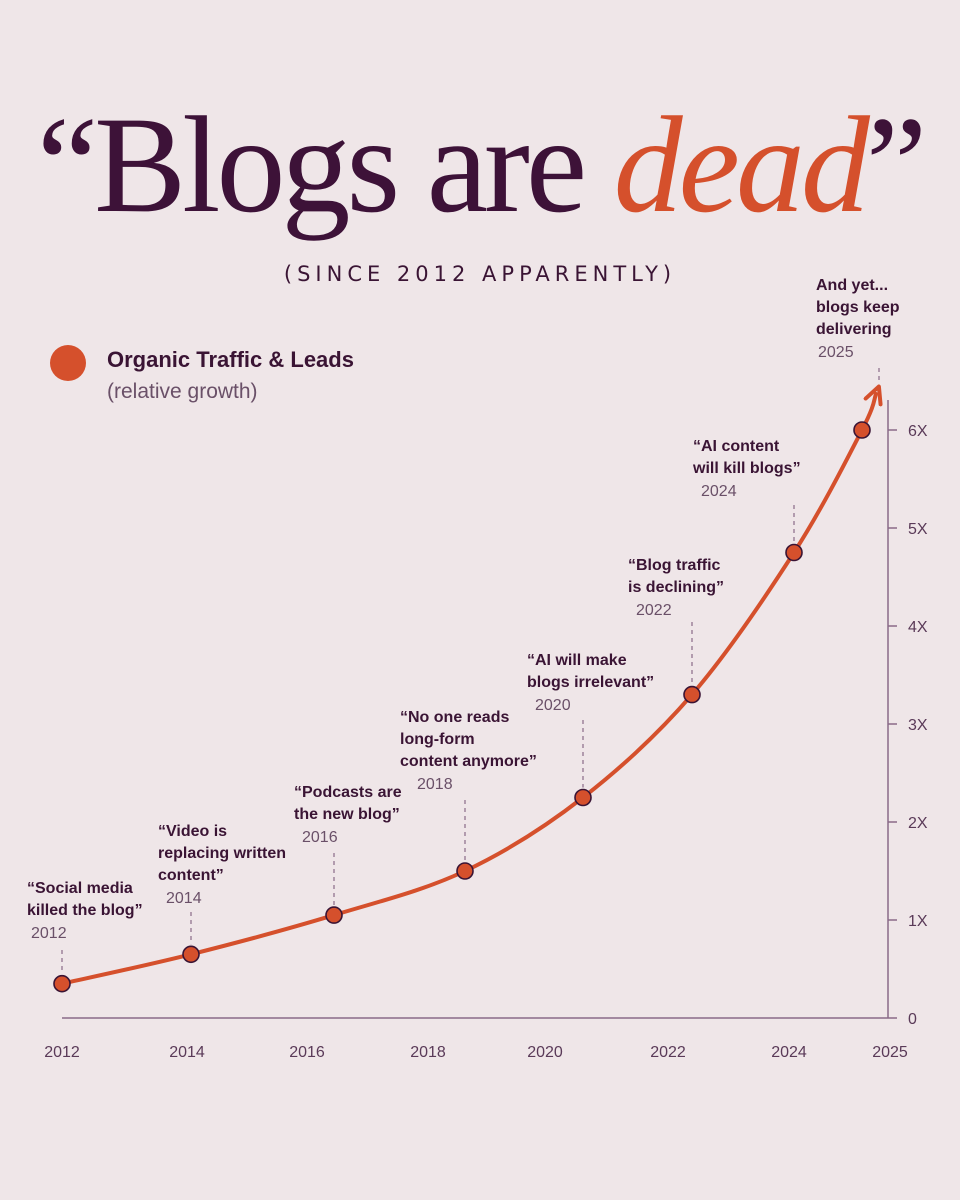 The image size is (960, 1200). Describe the element at coordinates (480, 274) in the screenshot. I see `page-subtitle: (SINCE 2012 APPARENTLY)` at that location.